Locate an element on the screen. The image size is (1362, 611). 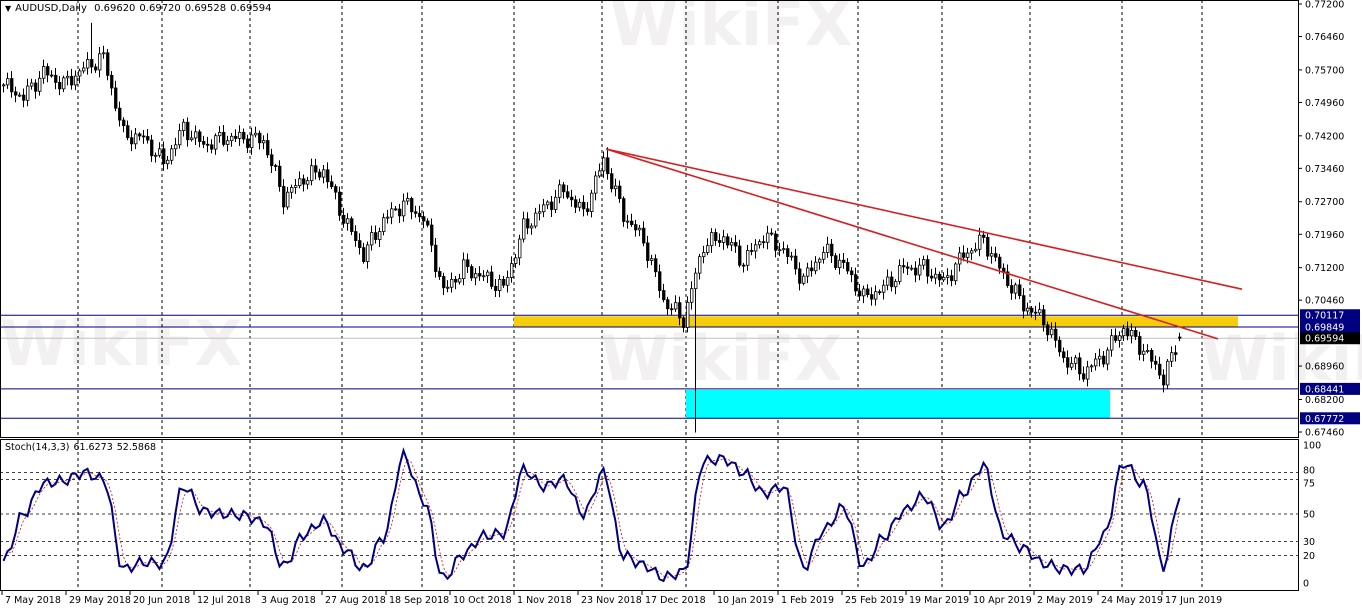
time-tick-label: 7 May 2018 is located at coordinates (33, 600).